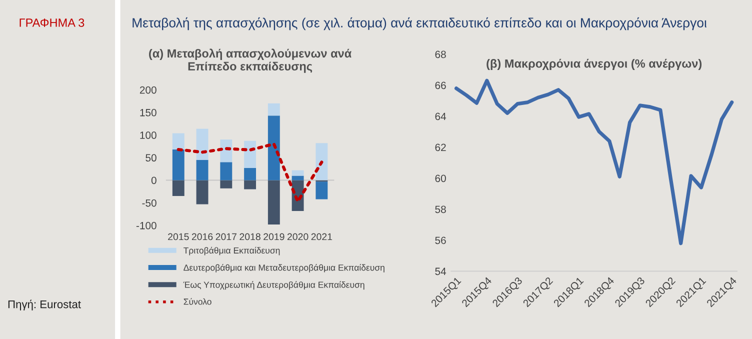  Describe the element at coordinates (440, 240) in the screenshot. I see `y-tick-label: 56` at that location.